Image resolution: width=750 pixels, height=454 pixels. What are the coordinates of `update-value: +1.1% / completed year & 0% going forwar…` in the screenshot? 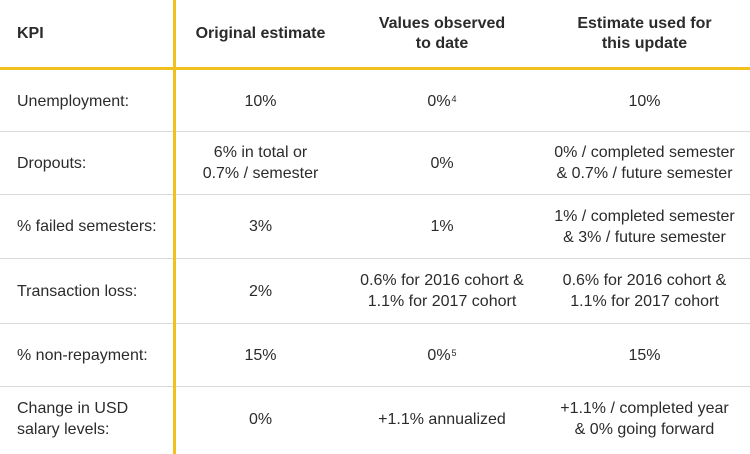 It's located at (644, 419).